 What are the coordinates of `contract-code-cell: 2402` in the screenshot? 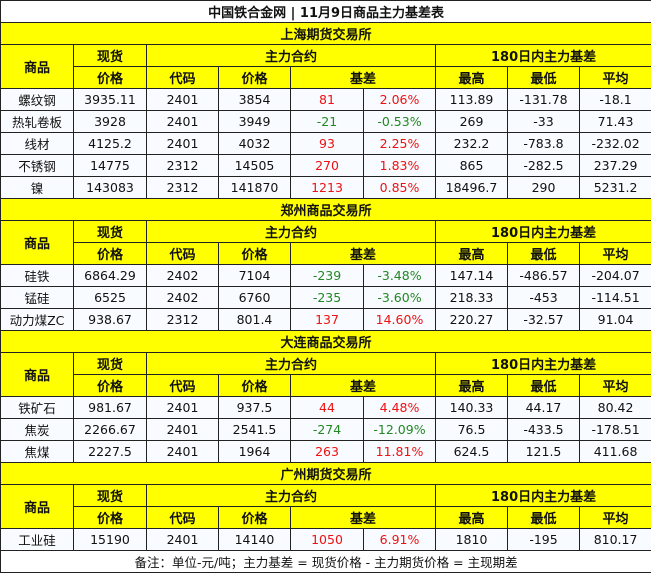 It's located at (182, 275).